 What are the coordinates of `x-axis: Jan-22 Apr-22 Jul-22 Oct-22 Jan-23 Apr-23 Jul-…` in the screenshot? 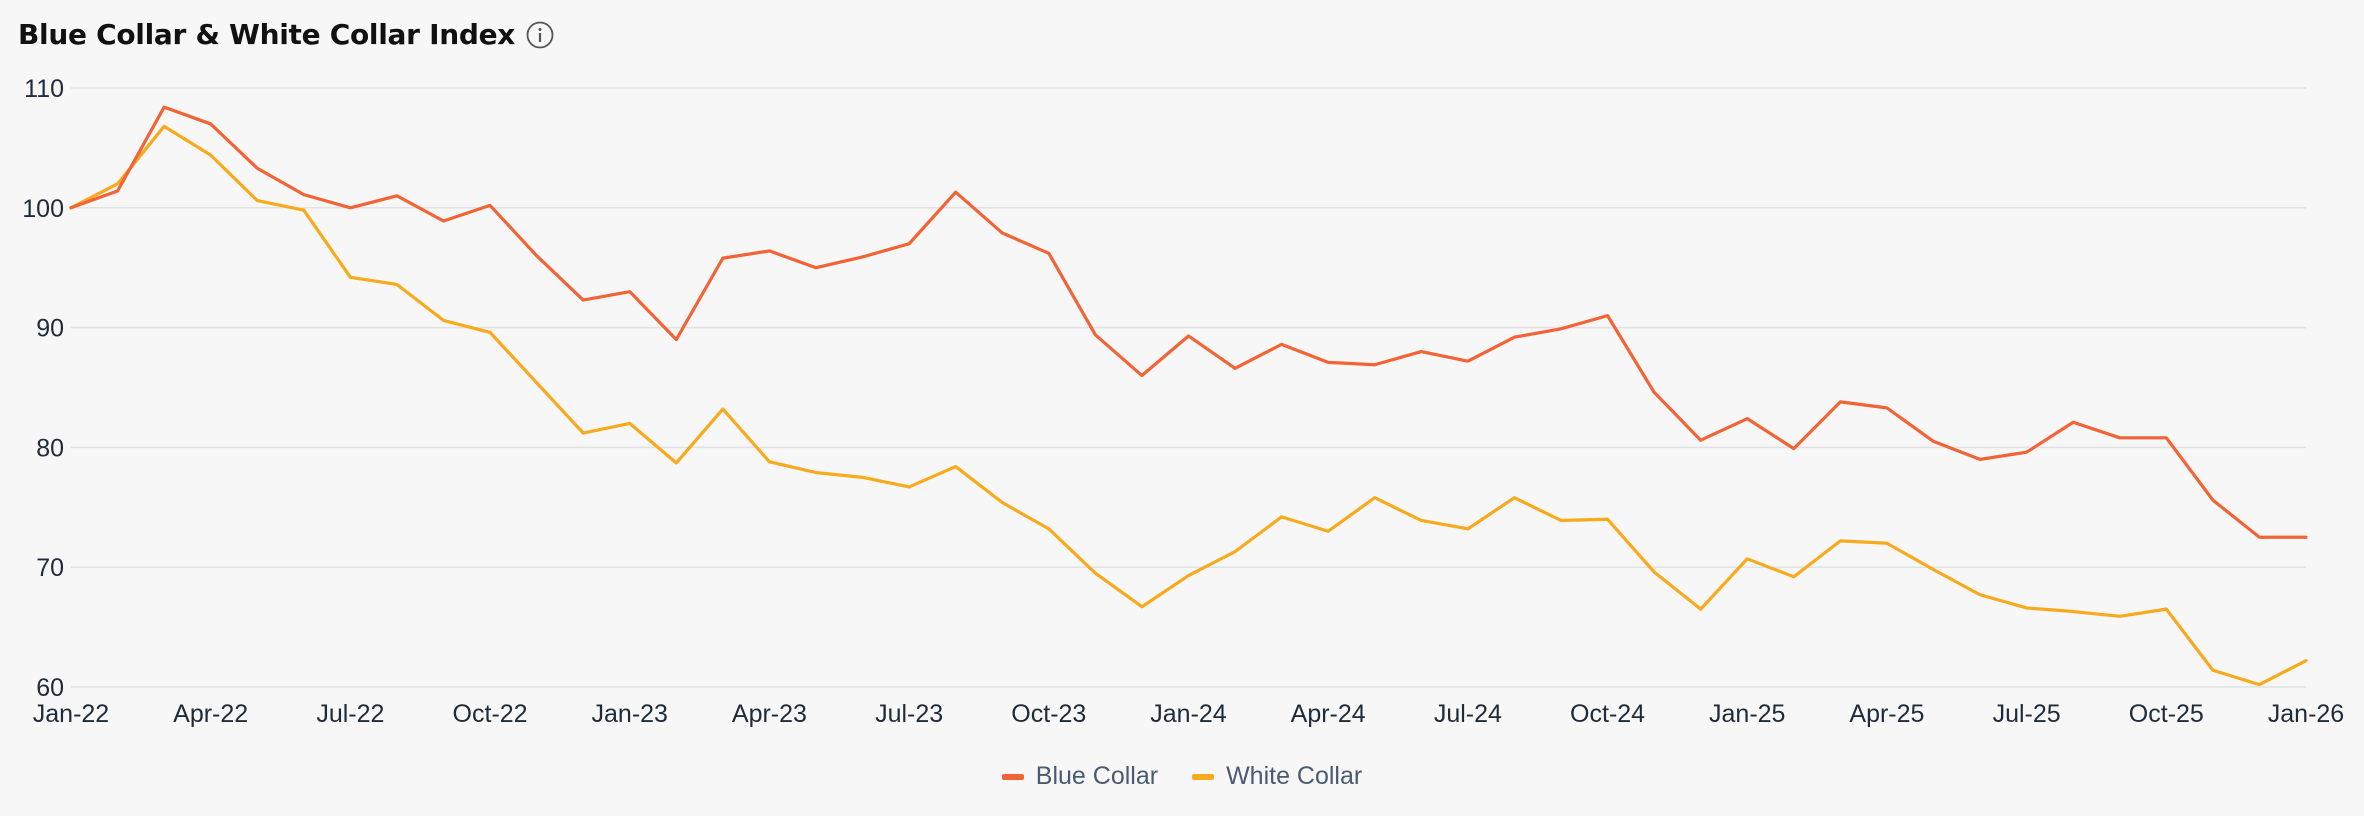 It's located at (1188, 714).